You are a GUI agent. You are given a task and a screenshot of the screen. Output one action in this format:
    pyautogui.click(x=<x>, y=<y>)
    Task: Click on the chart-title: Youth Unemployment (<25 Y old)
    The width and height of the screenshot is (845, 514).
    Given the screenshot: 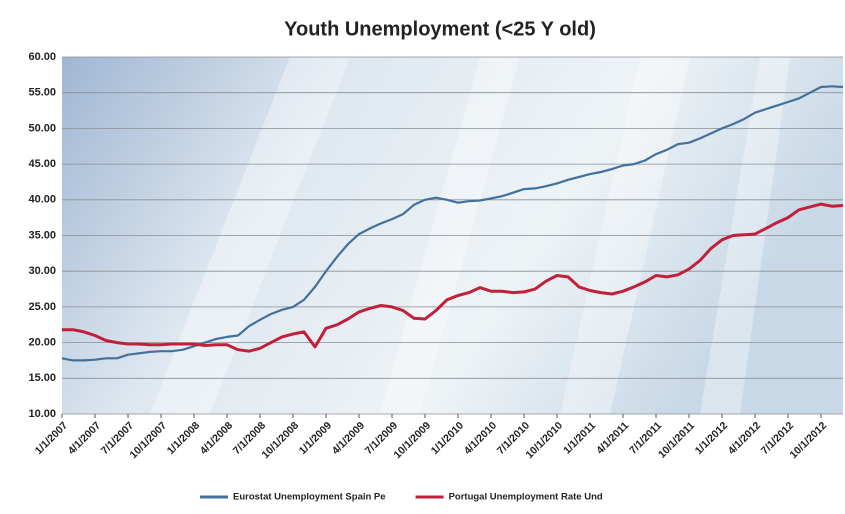 What is the action you would take?
    pyautogui.click(x=440, y=29)
    